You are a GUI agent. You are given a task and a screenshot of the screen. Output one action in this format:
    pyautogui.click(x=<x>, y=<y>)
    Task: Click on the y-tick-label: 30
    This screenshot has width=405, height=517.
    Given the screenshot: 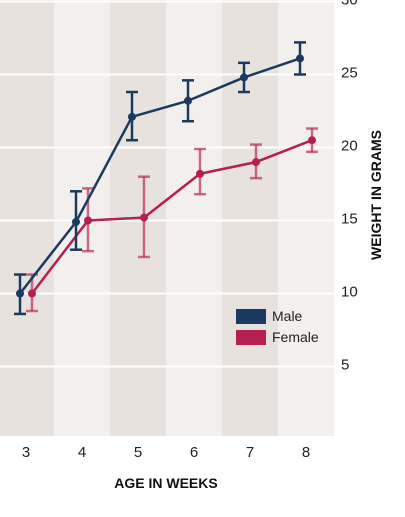 What is the action you would take?
    pyautogui.click(x=349, y=4)
    